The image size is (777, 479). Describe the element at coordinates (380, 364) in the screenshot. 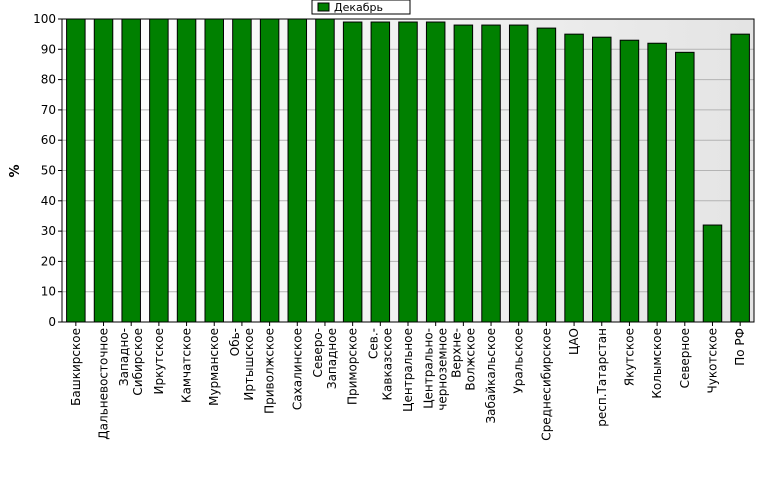

I see `x-tick-label: Сев.-Кавказское` at that location.